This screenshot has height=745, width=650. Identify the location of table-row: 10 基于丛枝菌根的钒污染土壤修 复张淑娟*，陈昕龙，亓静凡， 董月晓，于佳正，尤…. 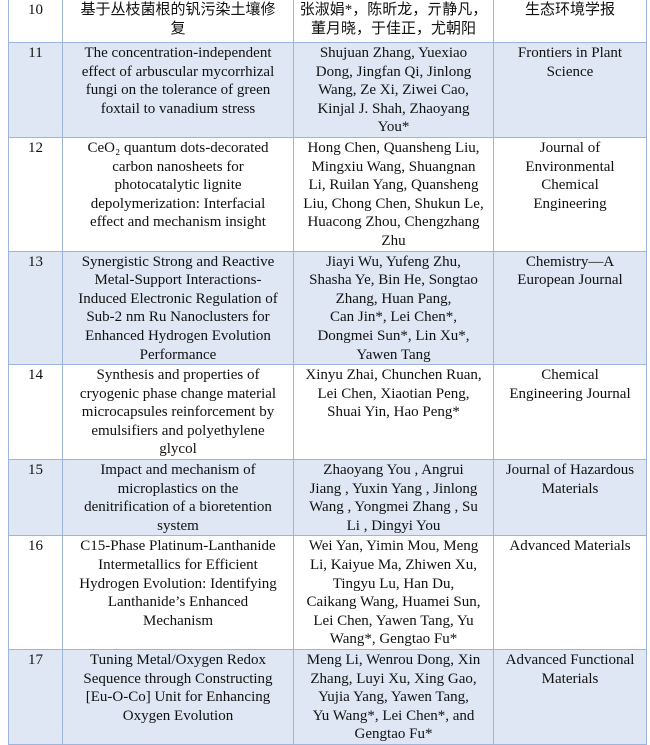
(327, 21).